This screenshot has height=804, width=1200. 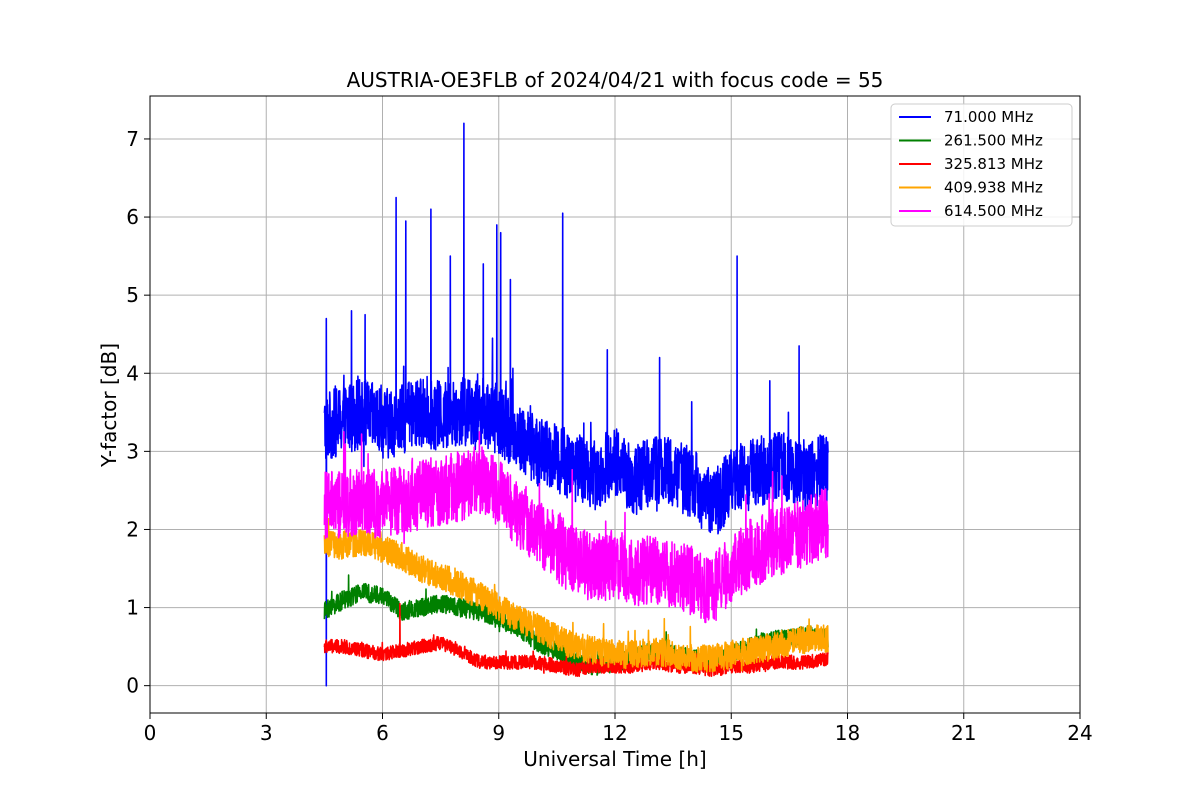 I want to click on y-tick-label: 5, so click(x=132, y=295).